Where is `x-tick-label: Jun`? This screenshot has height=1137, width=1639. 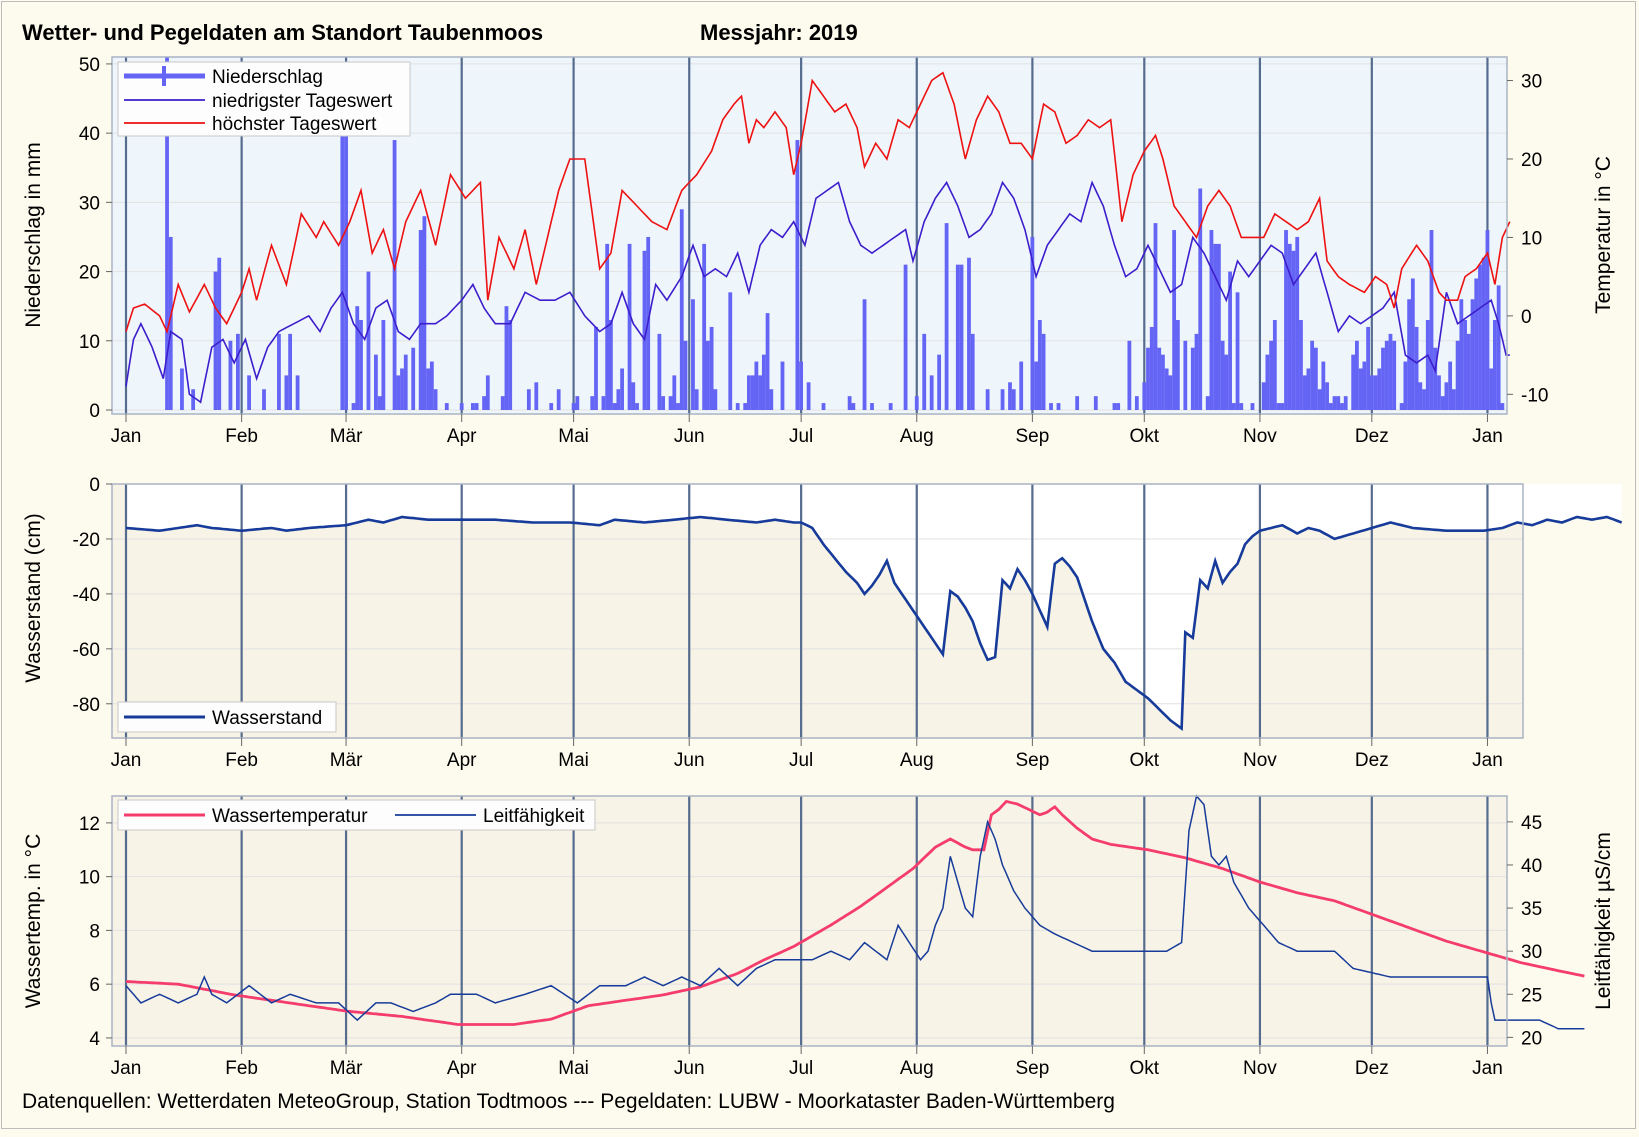 x-tick-label: Jun is located at coordinates (689, 1068).